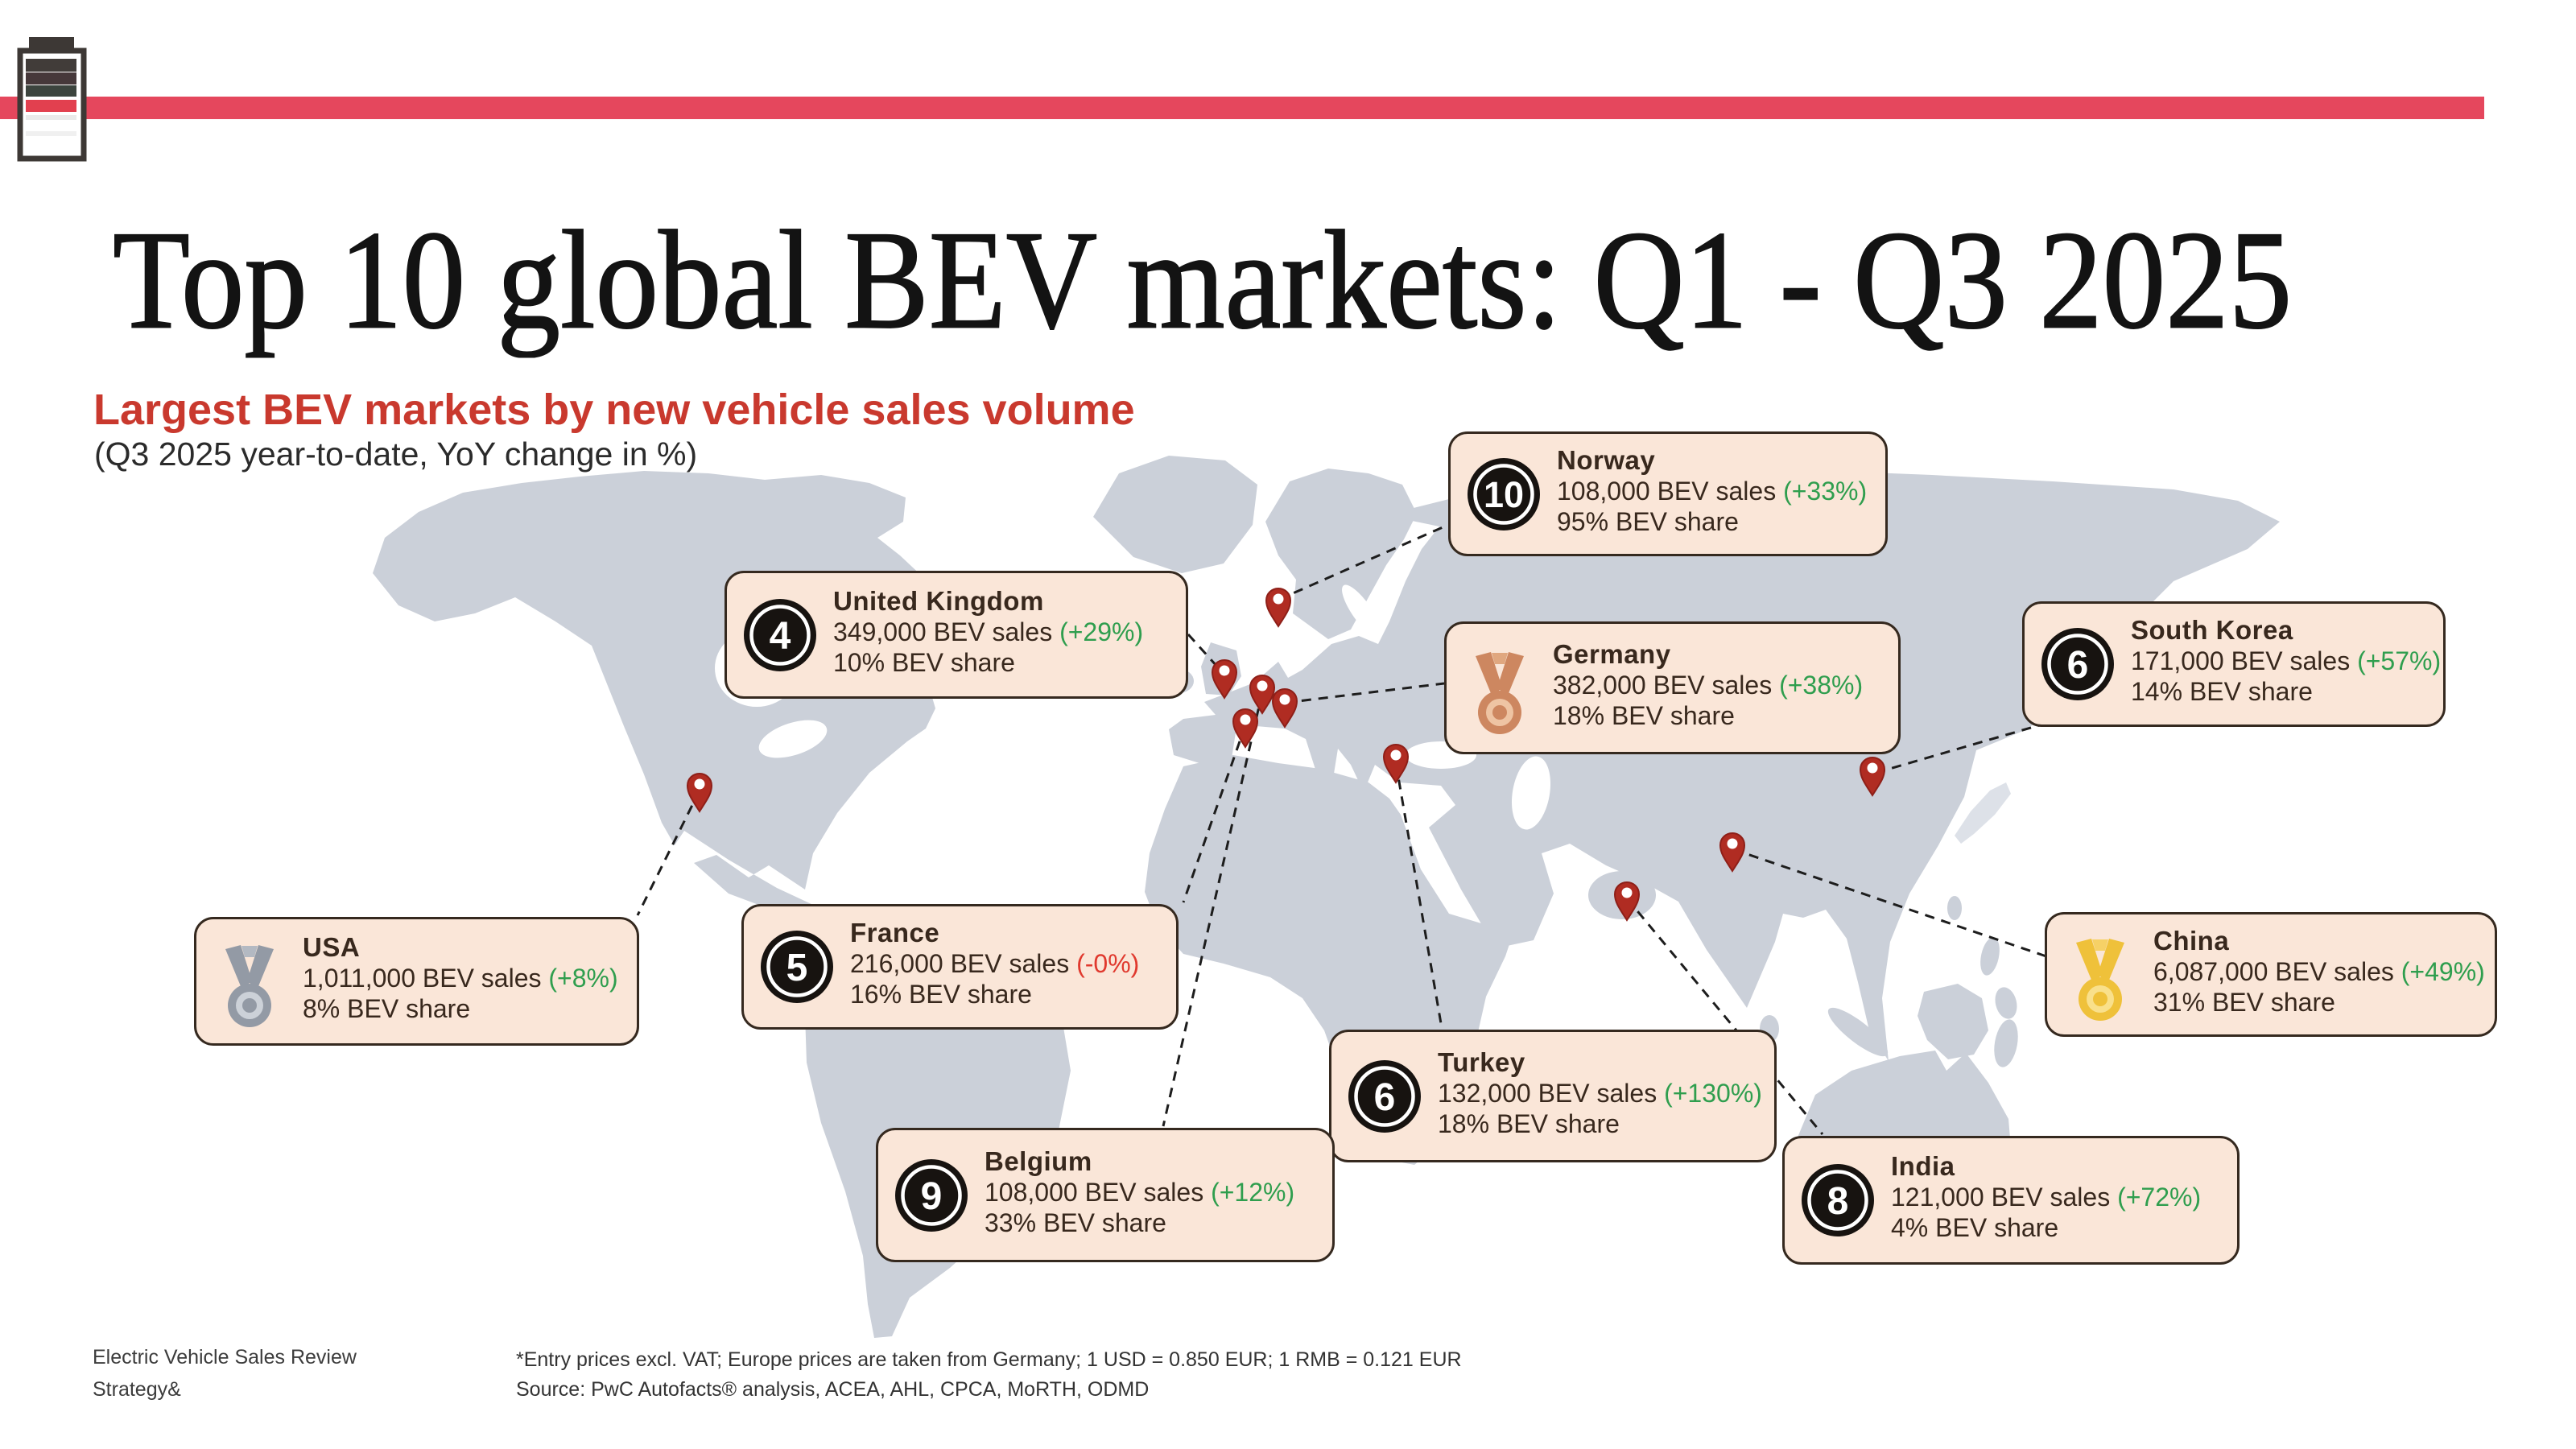 The height and width of the screenshot is (1449, 2576). What do you see at coordinates (797, 968) in the screenshot?
I see `svg-text: 5` at bounding box center [797, 968].